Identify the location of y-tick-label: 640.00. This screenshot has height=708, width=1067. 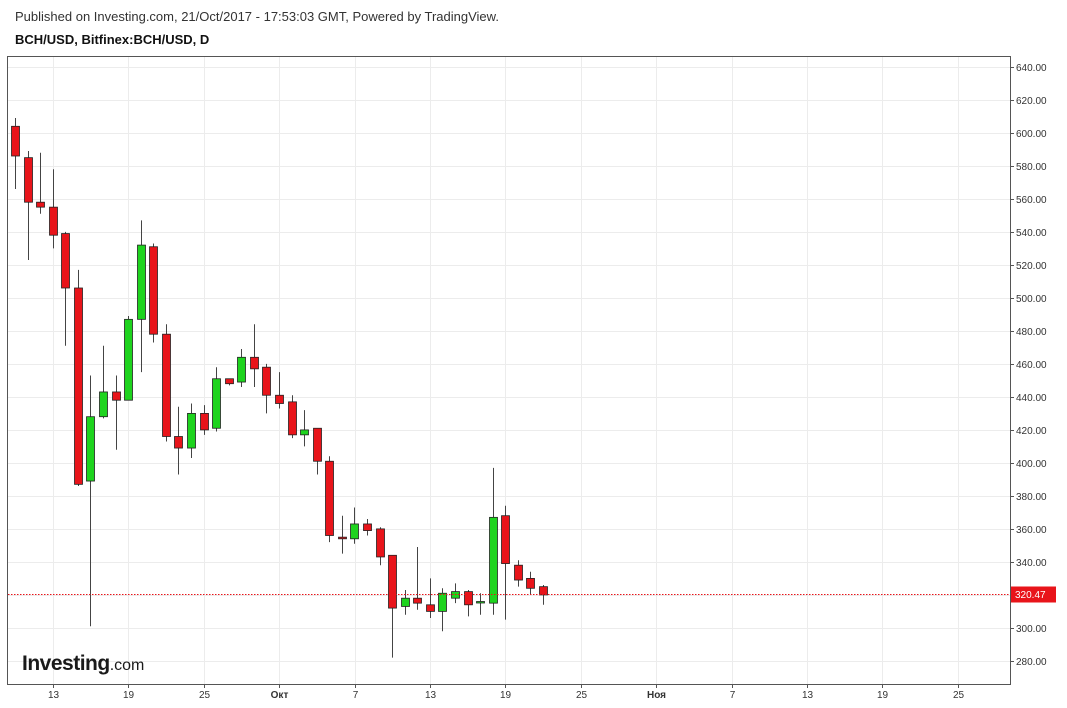
(1031, 68).